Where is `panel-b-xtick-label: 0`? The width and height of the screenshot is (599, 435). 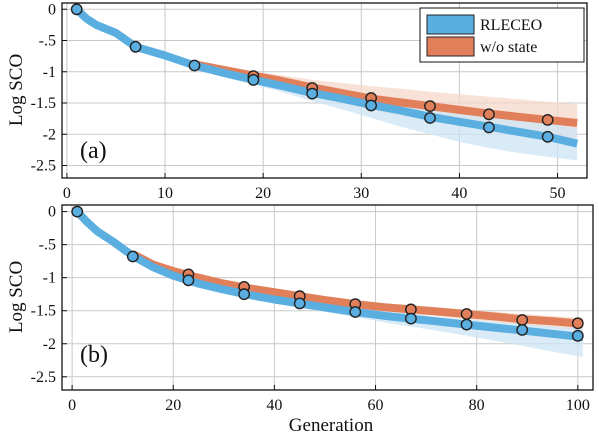
panel-b-xtick-label: 0 is located at coordinates (72, 405).